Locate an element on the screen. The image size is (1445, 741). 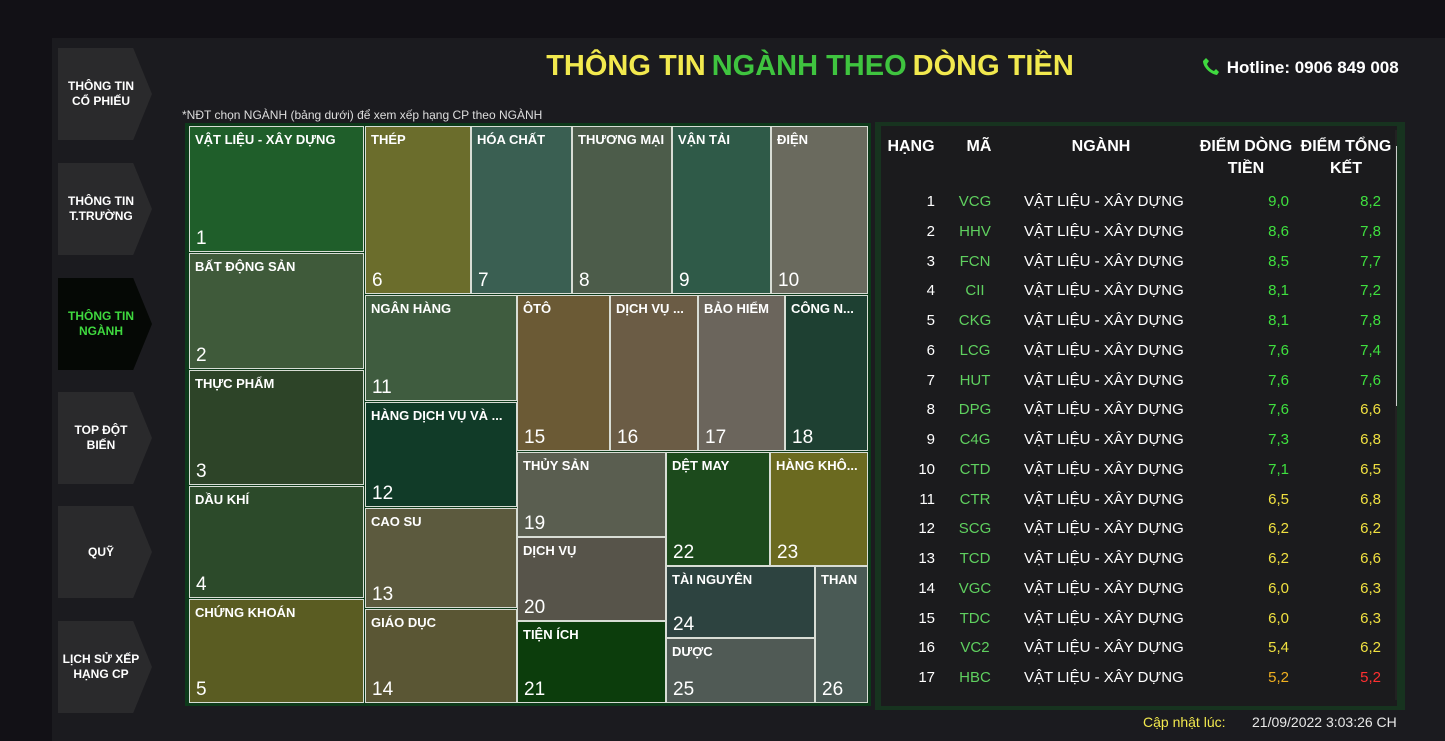
total-score: 6,6 is located at coordinates (1370, 558).